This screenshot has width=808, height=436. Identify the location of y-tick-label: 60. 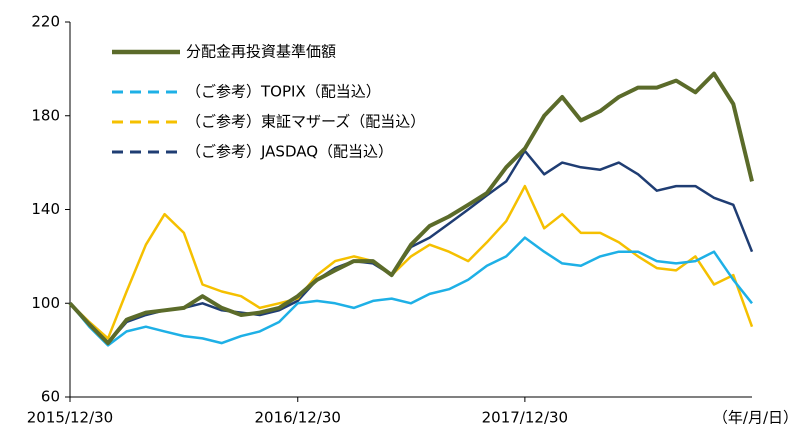
(50, 397).